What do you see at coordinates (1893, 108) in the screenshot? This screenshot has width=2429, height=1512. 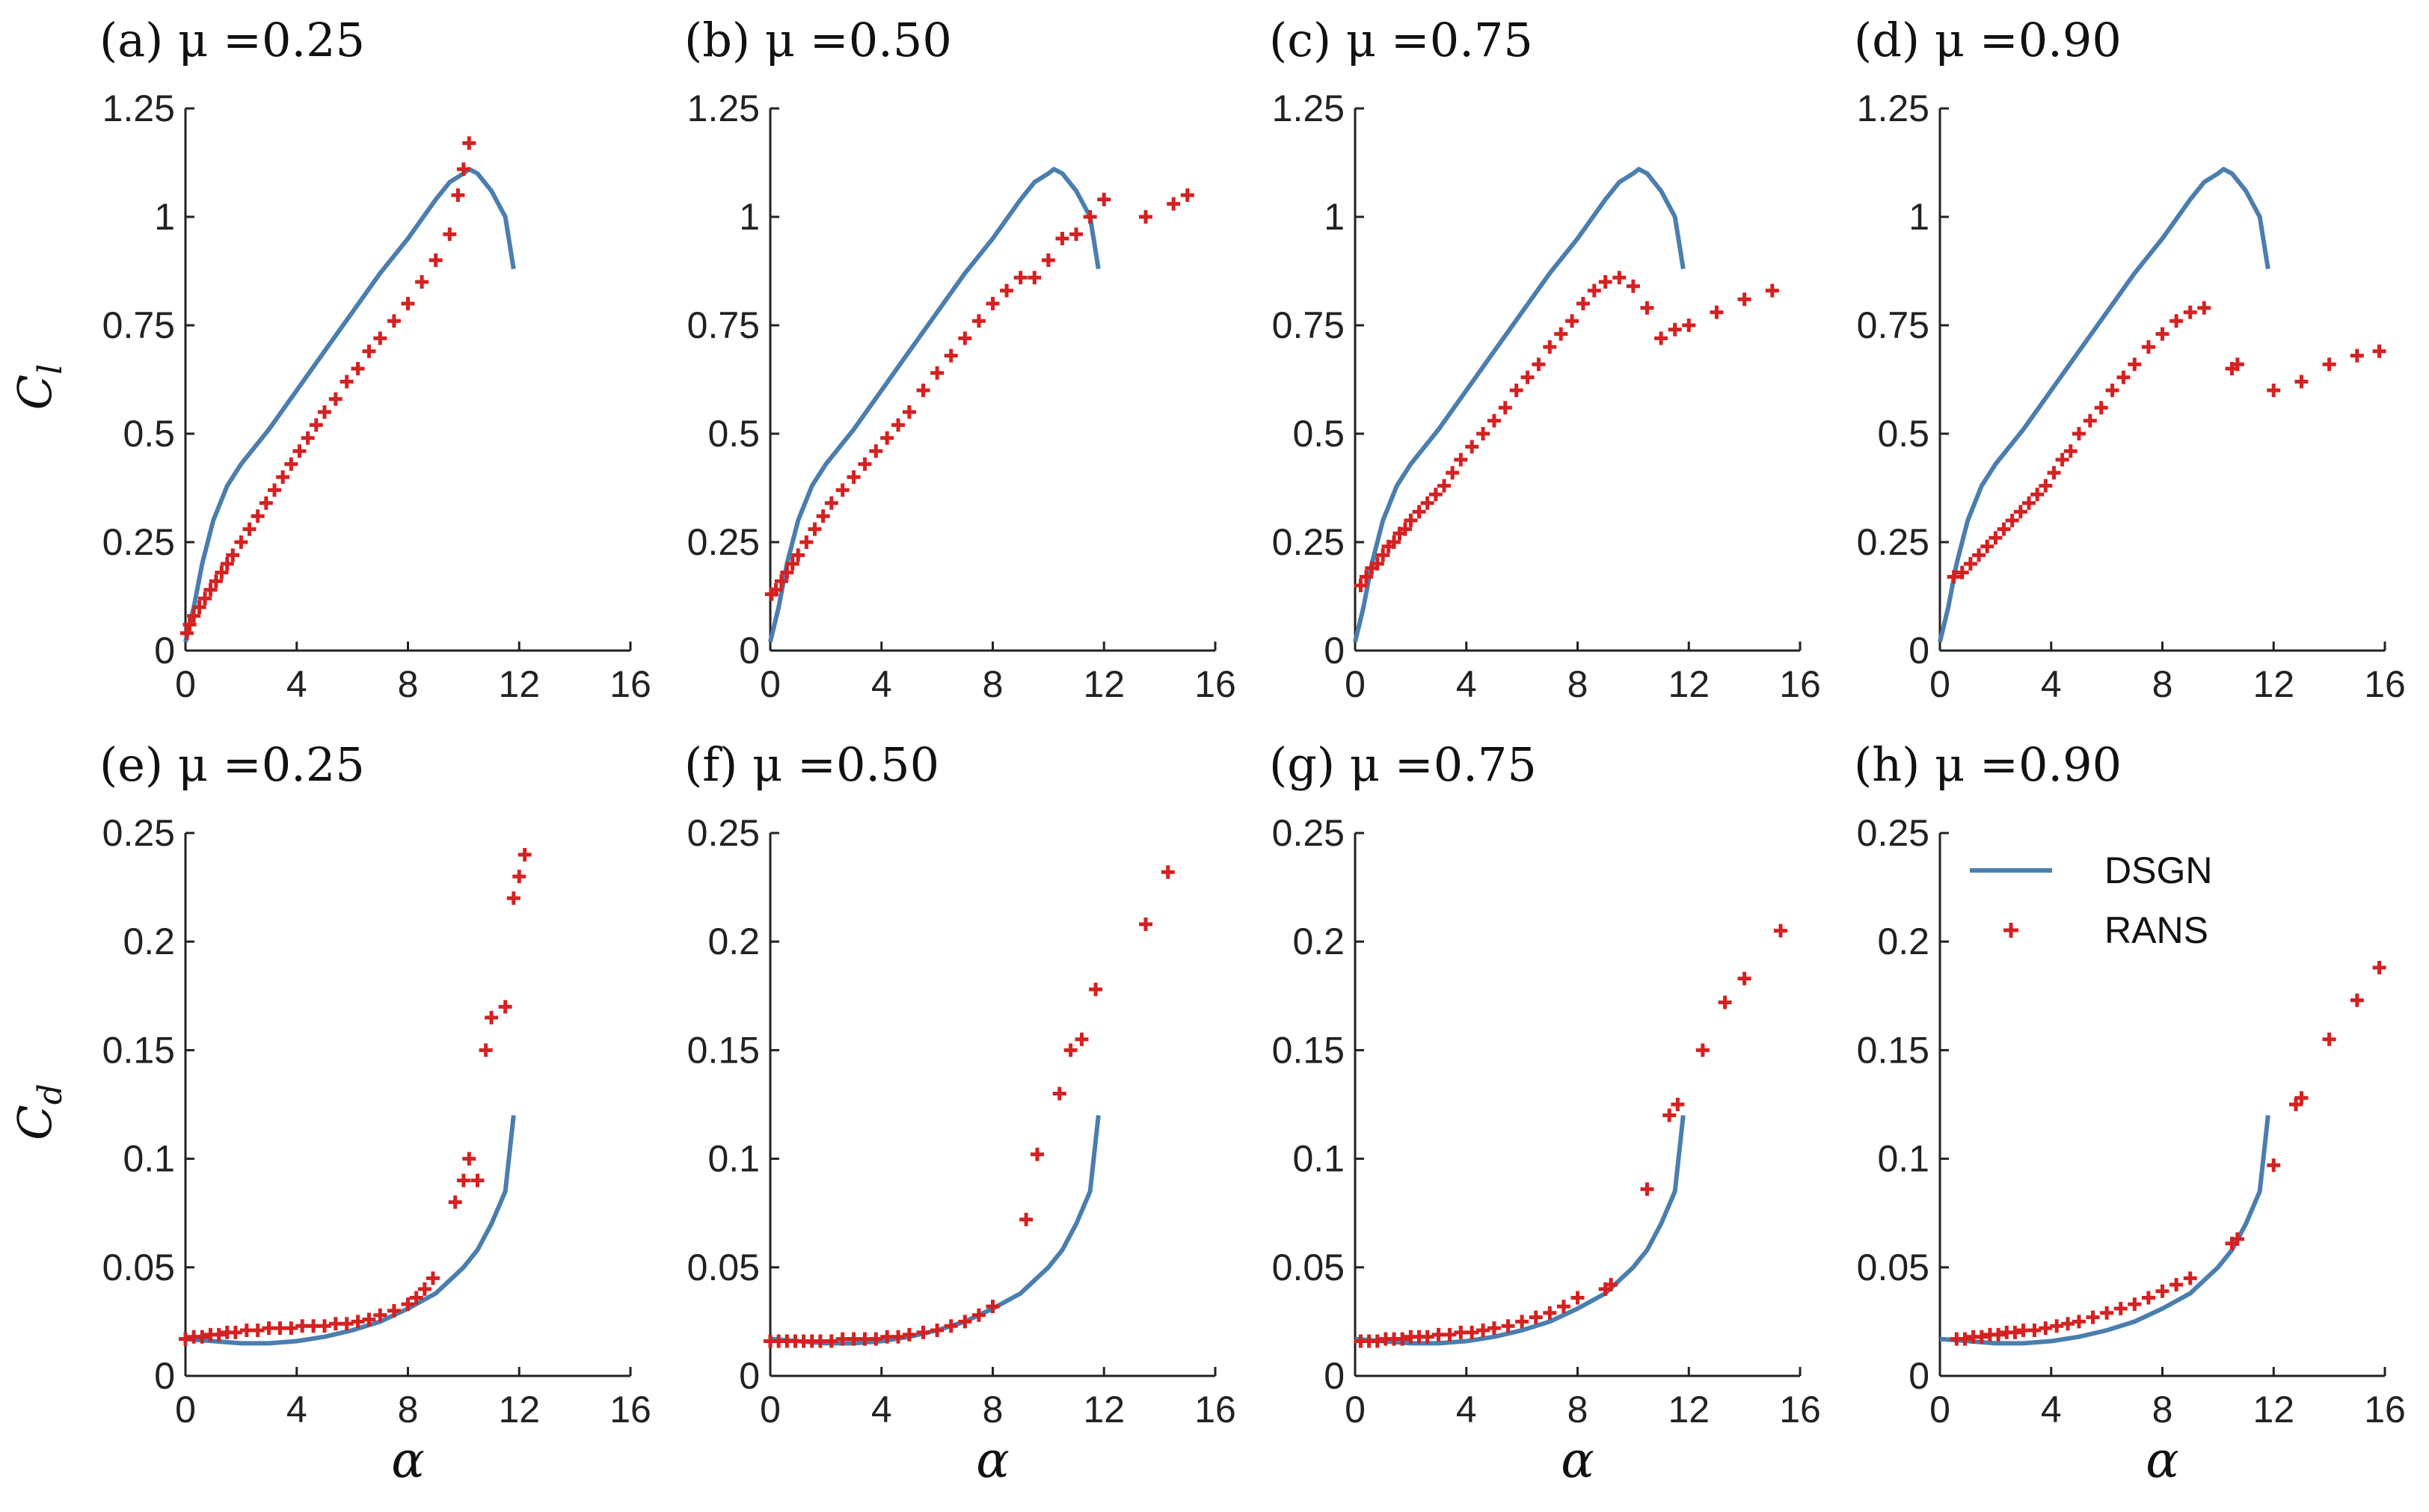 I see `y-tick-label: 1.25` at bounding box center [1893, 108].